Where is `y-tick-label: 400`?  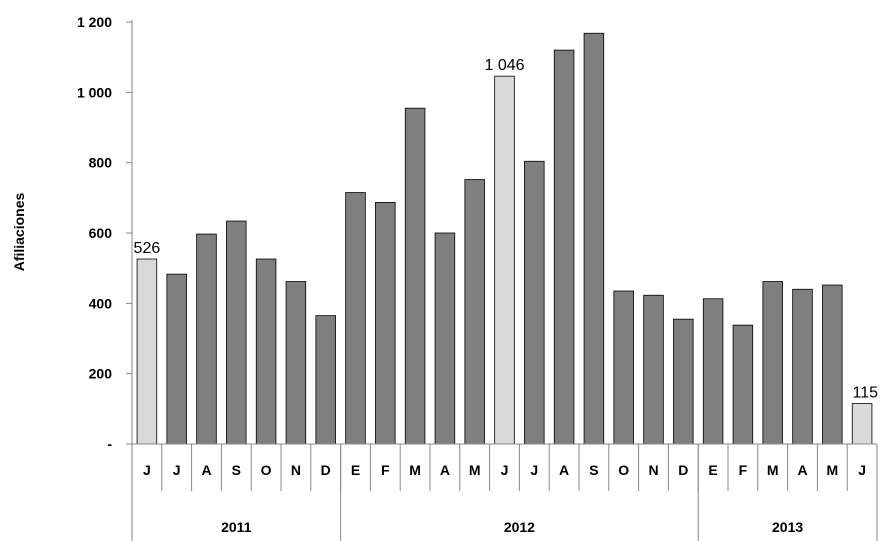 y-tick-label: 400 is located at coordinates (101, 303).